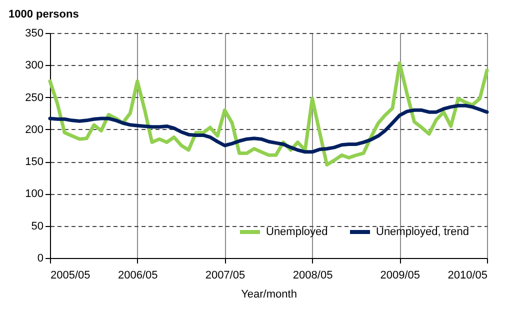  I want to click on x-tick-label: 2009/05, so click(400, 276).